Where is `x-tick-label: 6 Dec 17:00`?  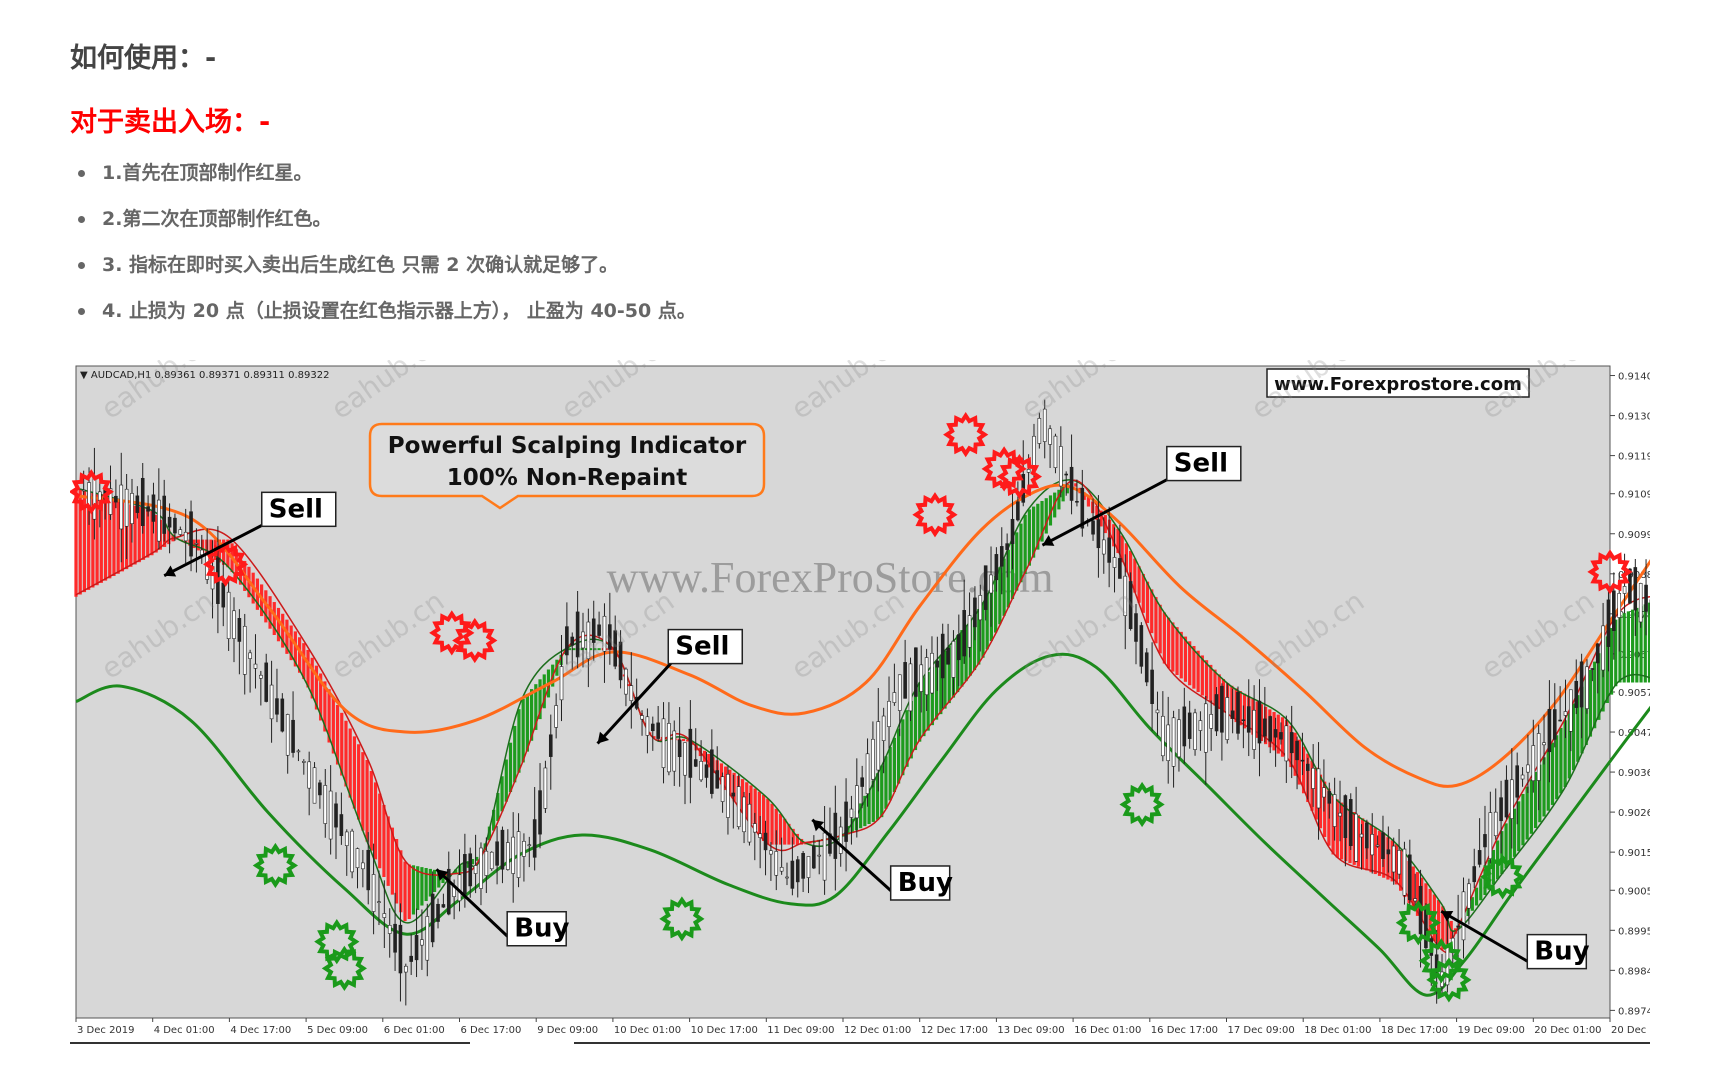 x-tick-label: 6 Dec 17:00 is located at coordinates (491, 1030).